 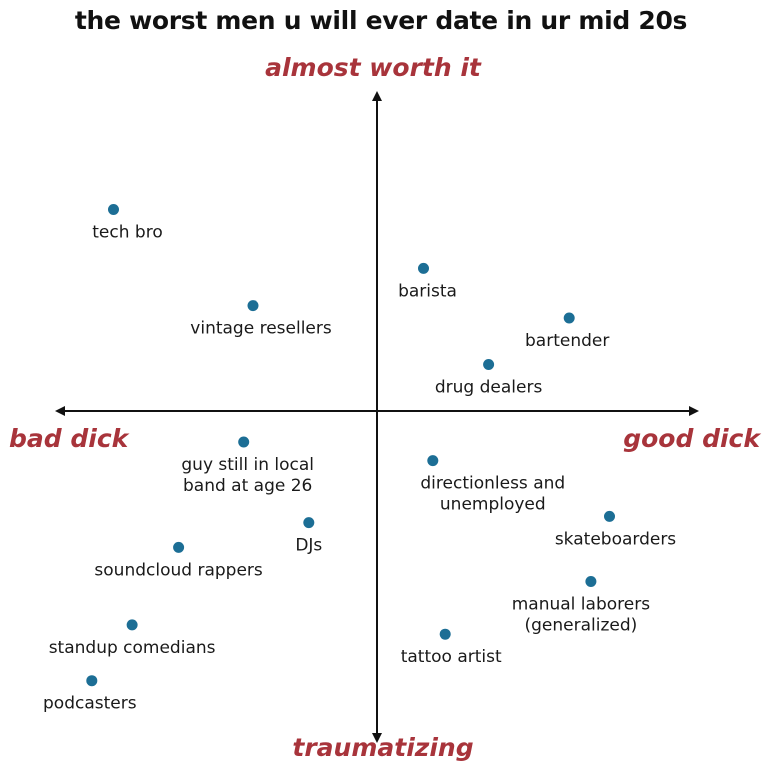 I want to click on axis-label-right: good dick, so click(x=692, y=438).